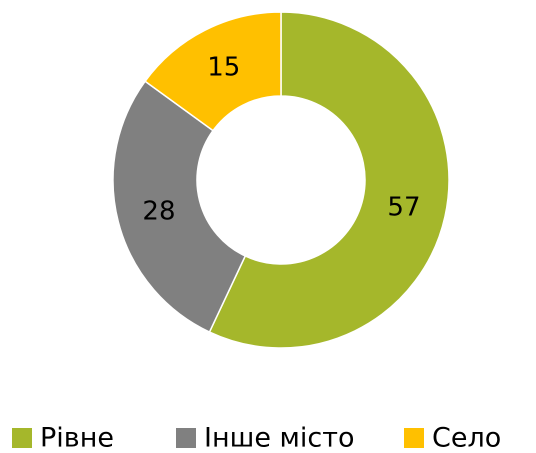 The height and width of the screenshot is (453, 536). I want to click on legend-label: Рівне, so click(77, 438).